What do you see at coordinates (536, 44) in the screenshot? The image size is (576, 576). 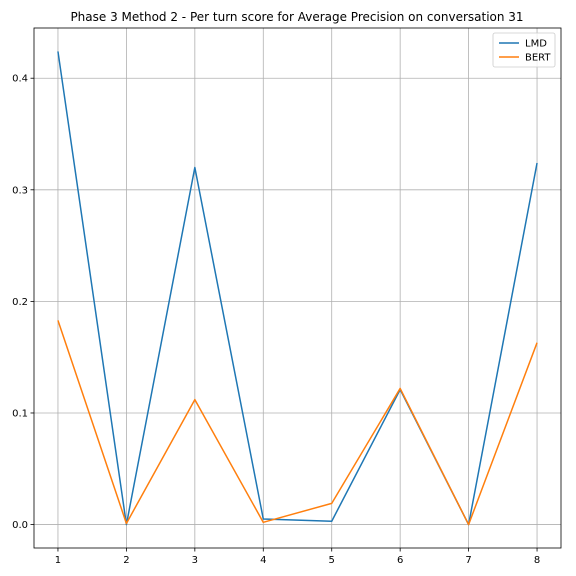 I see `legend-label-lmd: LMD` at bounding box center [536, 44].